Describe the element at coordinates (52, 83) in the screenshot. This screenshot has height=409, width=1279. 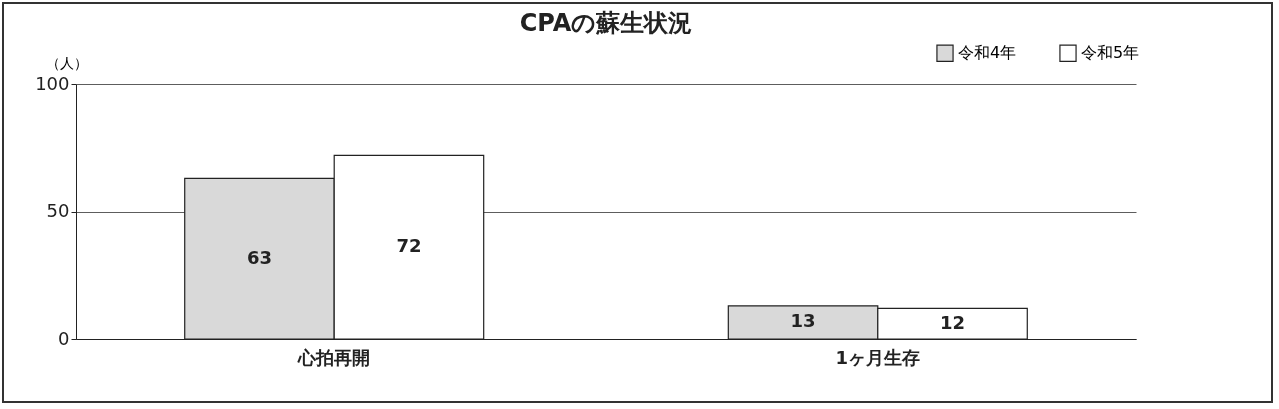
I see `y-tick-label: 100` at that location.